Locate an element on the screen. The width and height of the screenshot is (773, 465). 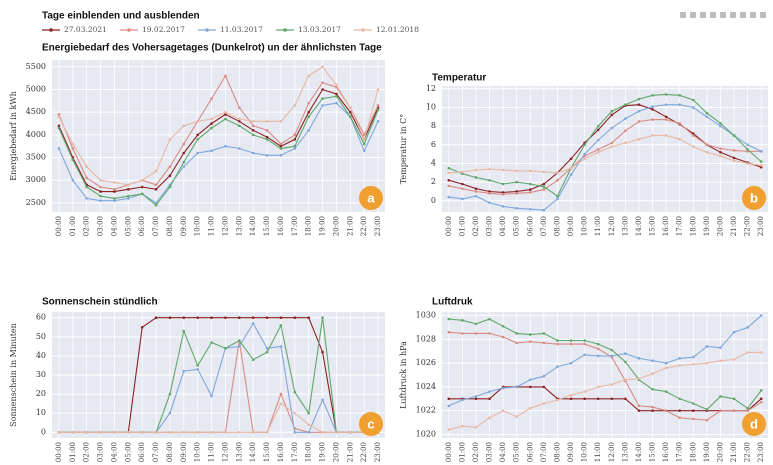
legend-item: 13.03.2017 is located at coordinates (308, 29).